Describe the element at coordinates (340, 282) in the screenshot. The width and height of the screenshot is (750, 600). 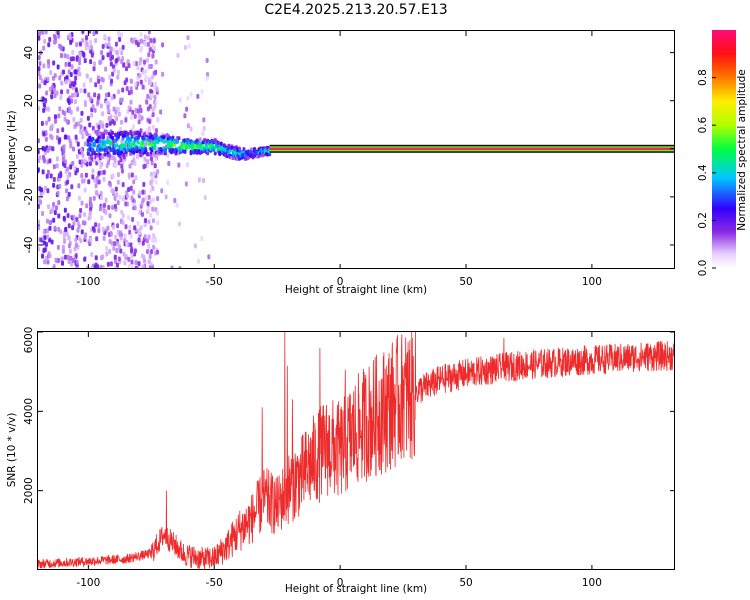
I see `spectrogram-x-tick-label: 0` at that location.